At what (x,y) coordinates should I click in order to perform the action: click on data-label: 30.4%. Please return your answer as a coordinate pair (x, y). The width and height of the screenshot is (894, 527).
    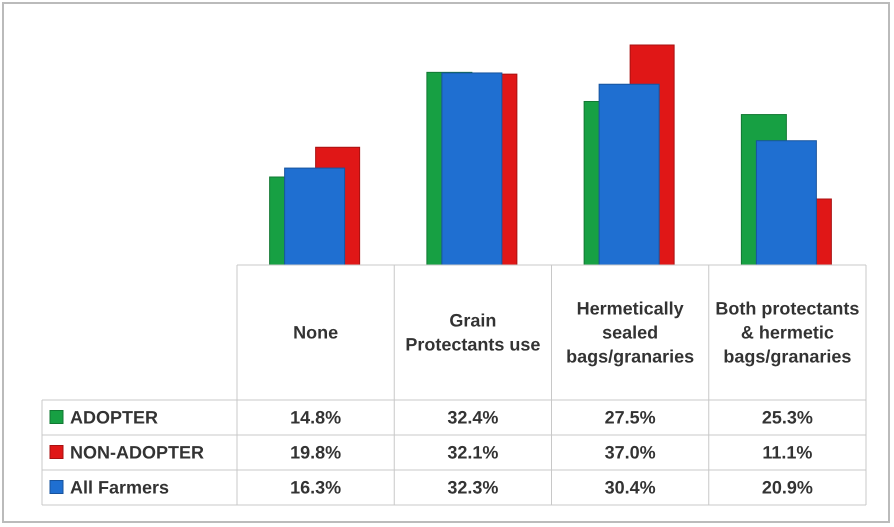
    Looking at the image, I should click on (630, 488).